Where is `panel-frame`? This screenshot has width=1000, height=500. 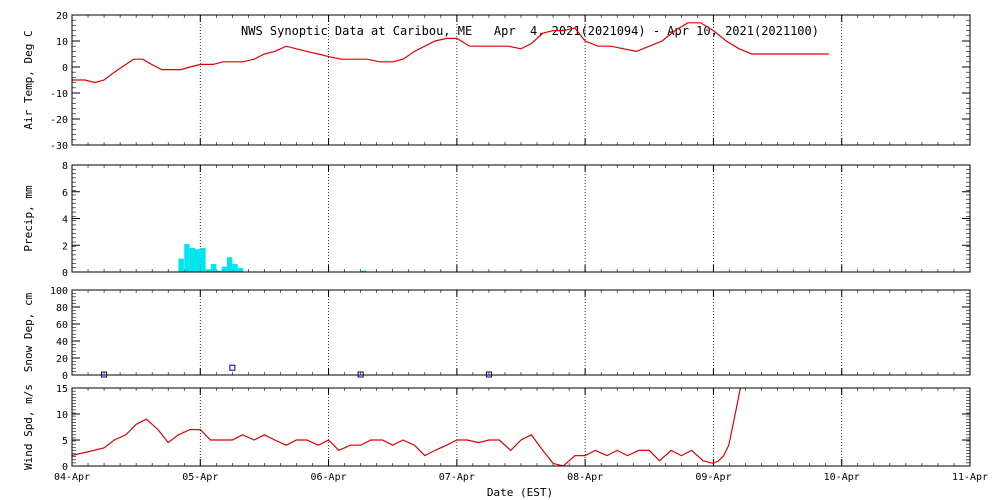
panel-frame is located at coordinates (521, 427).